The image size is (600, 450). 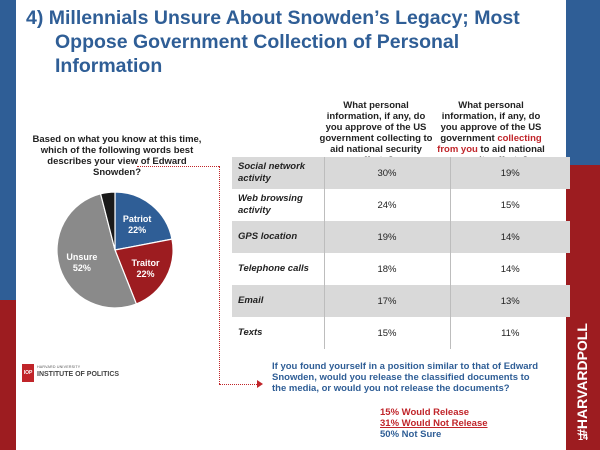 What do you see at coordinates (273, 268) in the screenshot?
I see `row-label: Telephone calls` at bounding box center [273, 268].